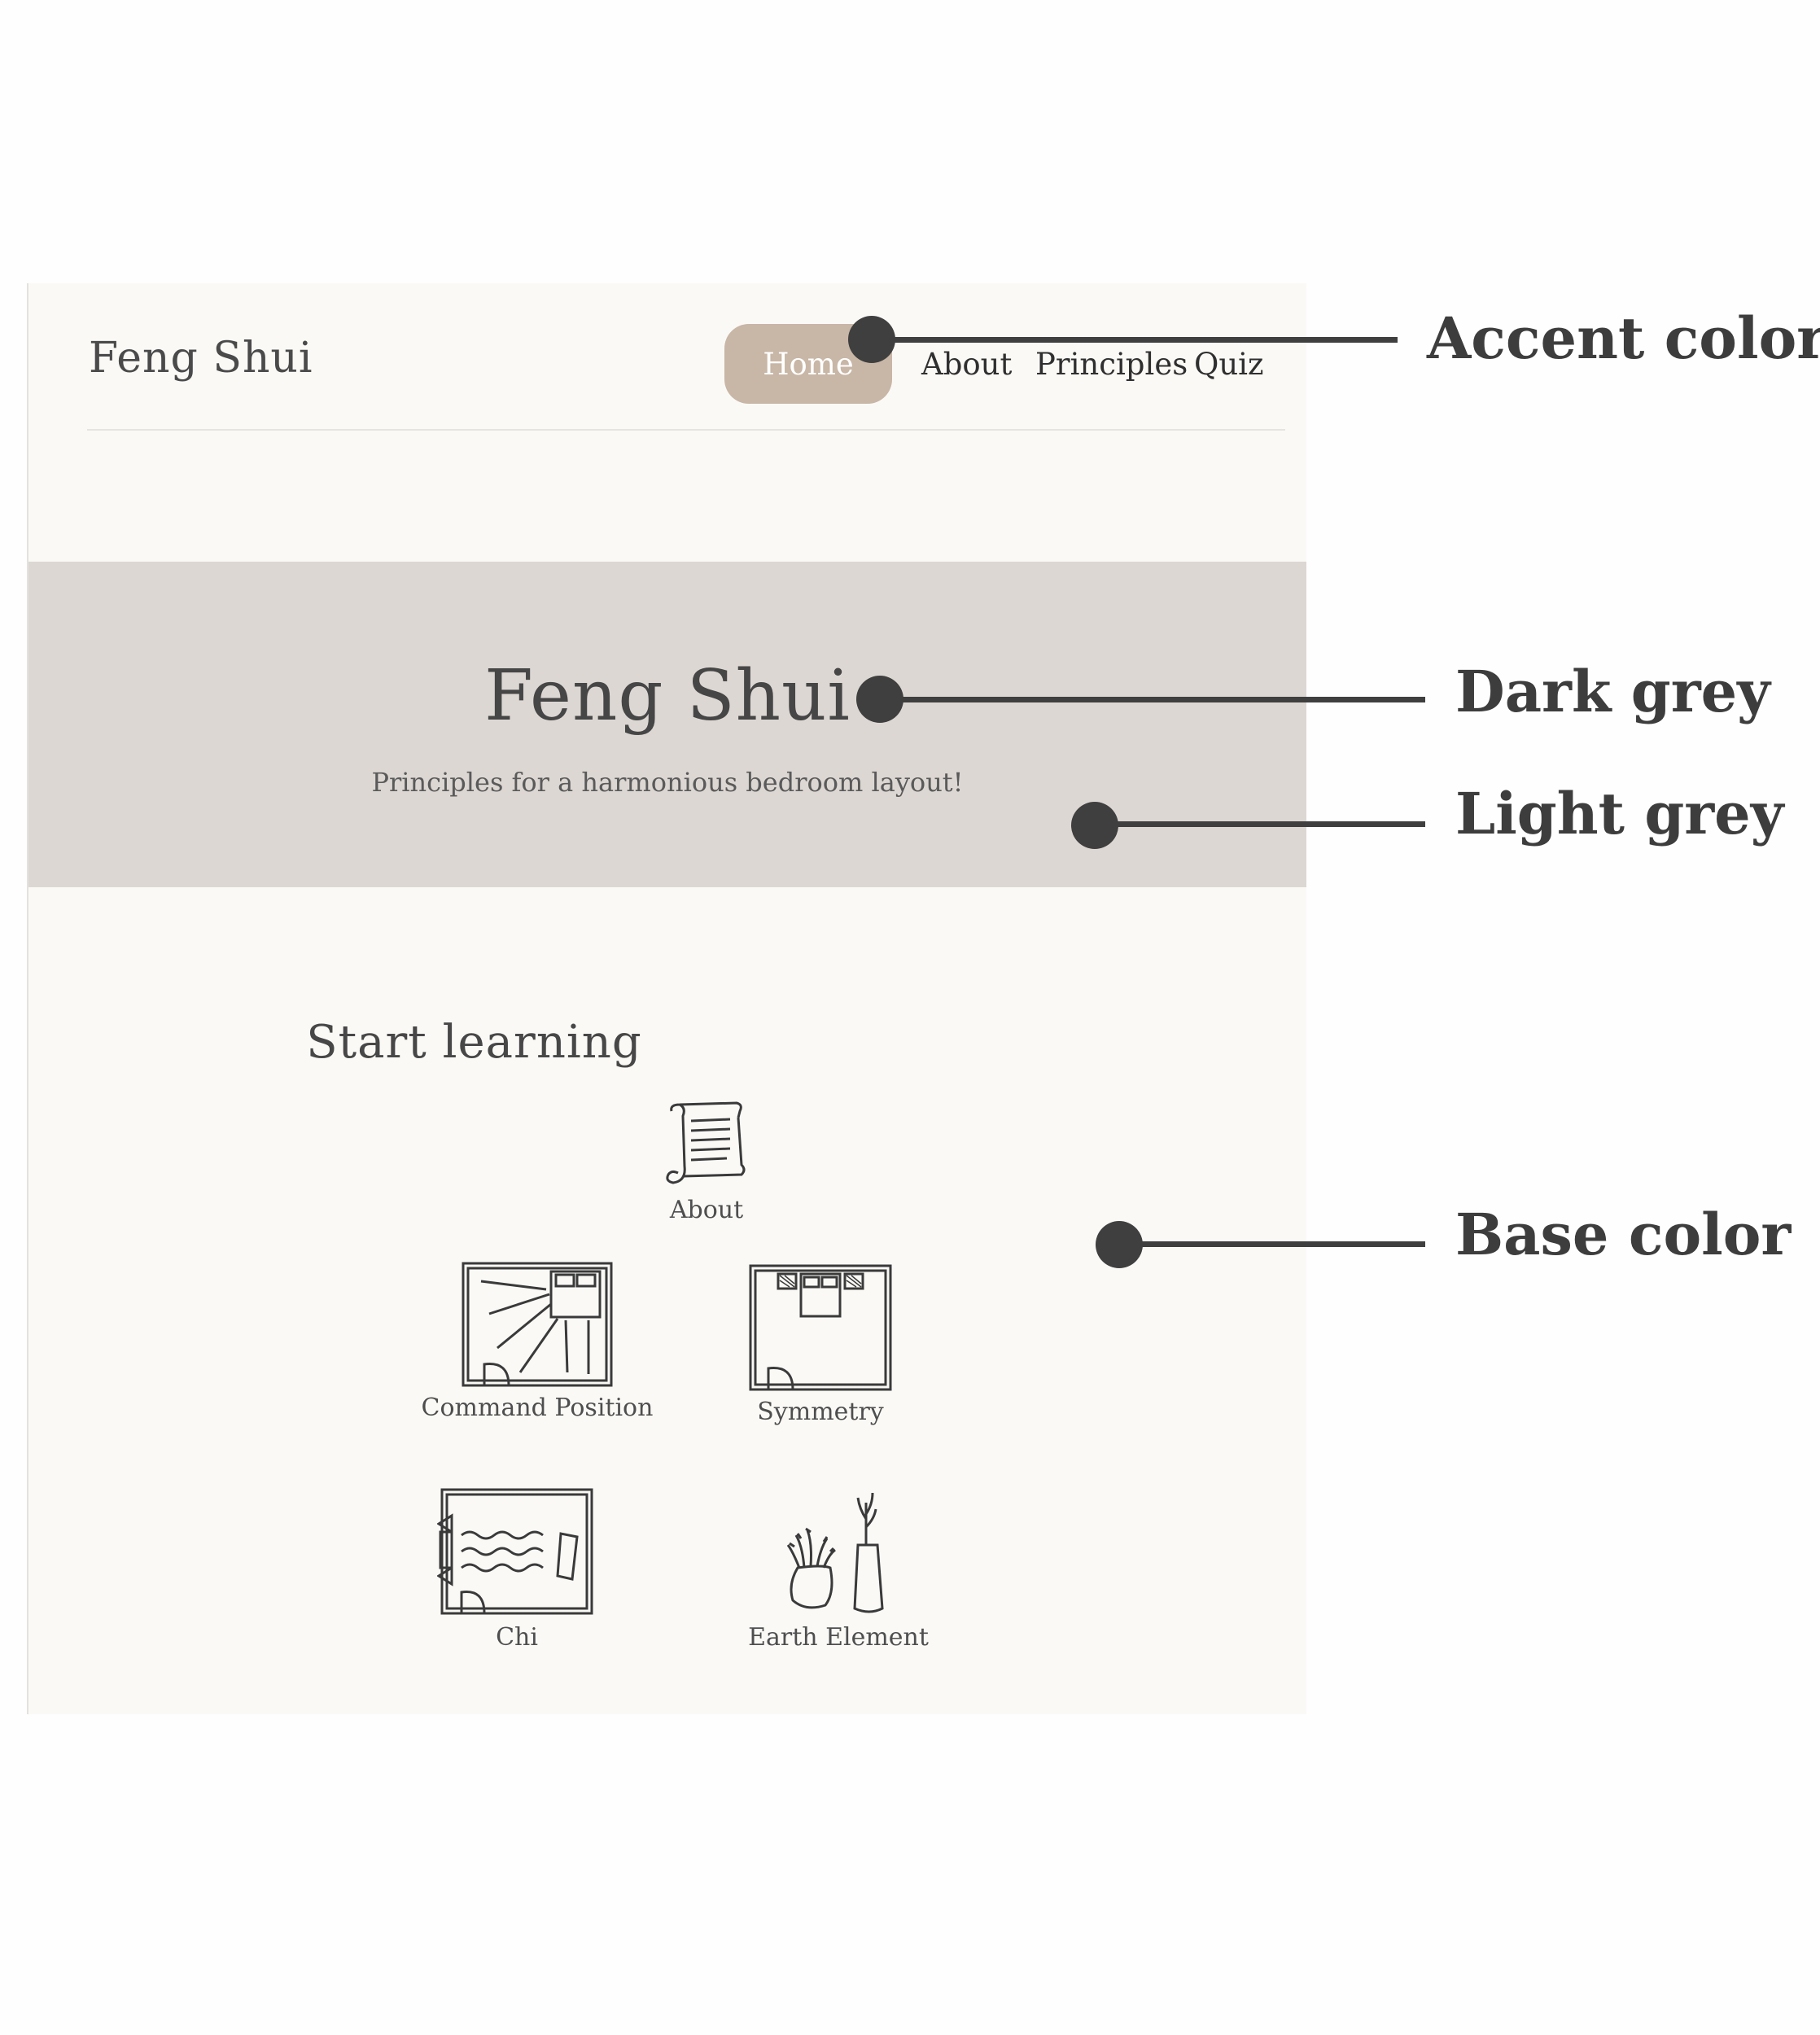 The image size is (1820, 2035). Describe the element at coordinates (838, 1637) in the screenshot. I see `card-label: Earth Element` at that location.